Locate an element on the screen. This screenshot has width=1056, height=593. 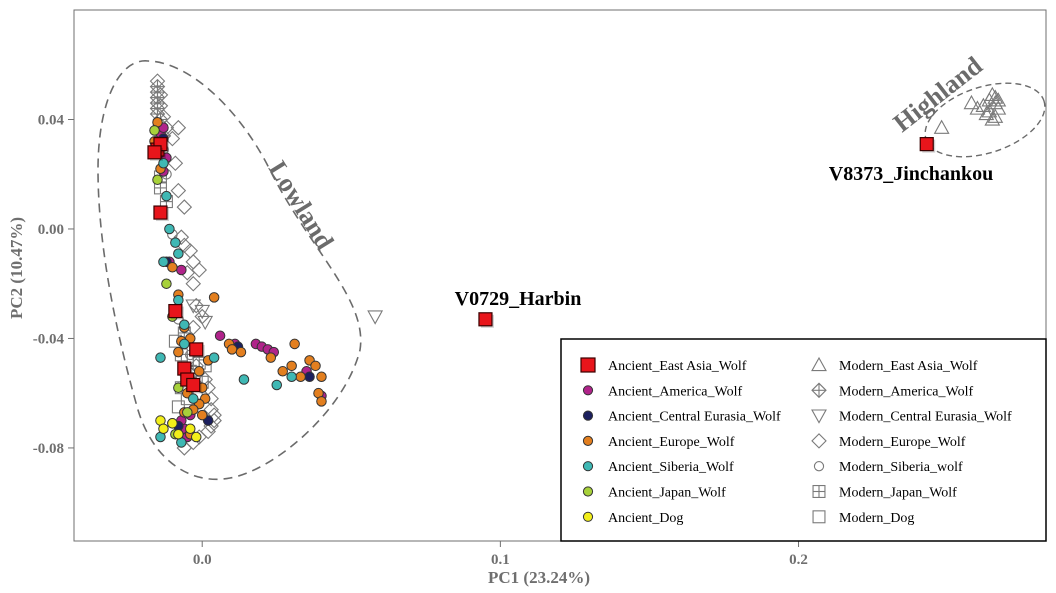
y-axis-ticks: 0.04 0.00 -0.04 -0.08 is located at coordinates (53, 284).